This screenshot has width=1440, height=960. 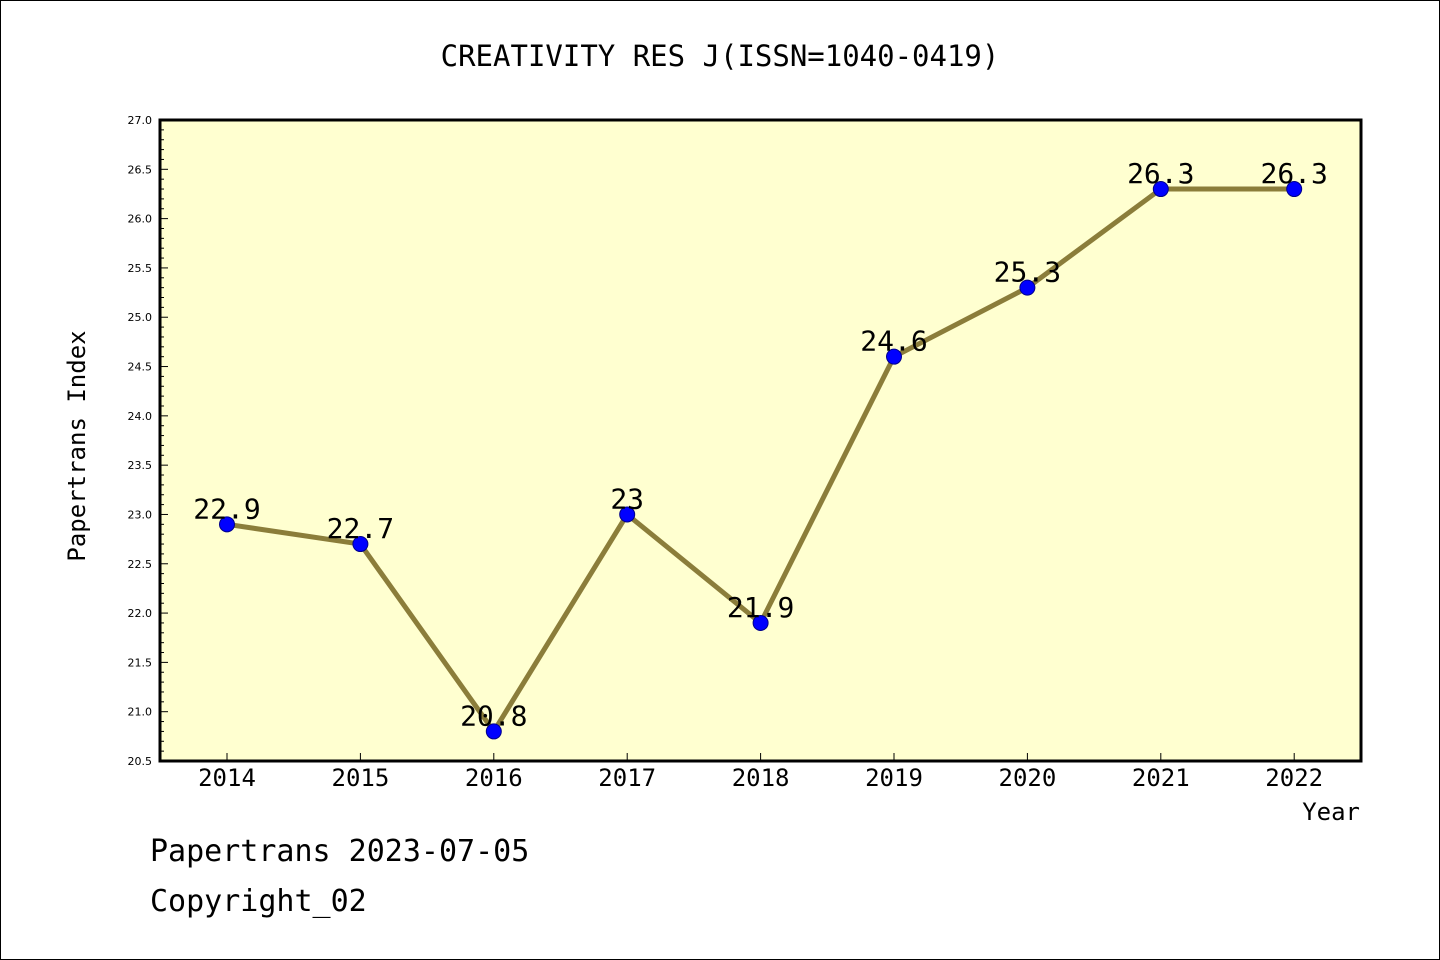 What do you see at coordinates (258, 901) in the screenshot?
I see `footer-copyright: Copyright_02` at bounding box center [258, 901].